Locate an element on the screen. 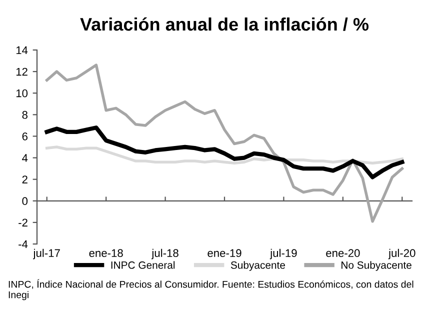 This screenshot has width=428, height=320. y-tick-label: 8 is located at coordinates (25, 114).